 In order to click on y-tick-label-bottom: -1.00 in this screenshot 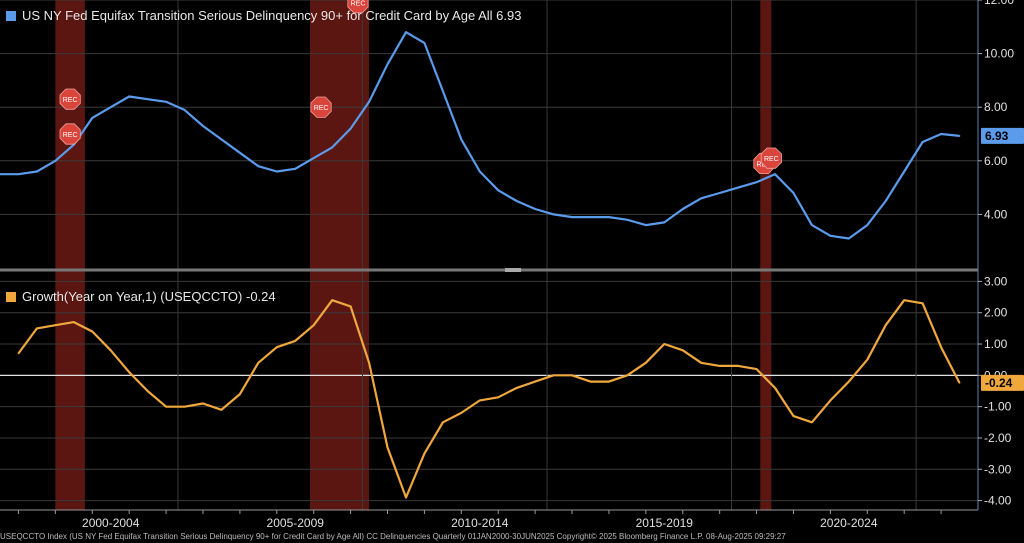, I will do `click(998, 407)`.